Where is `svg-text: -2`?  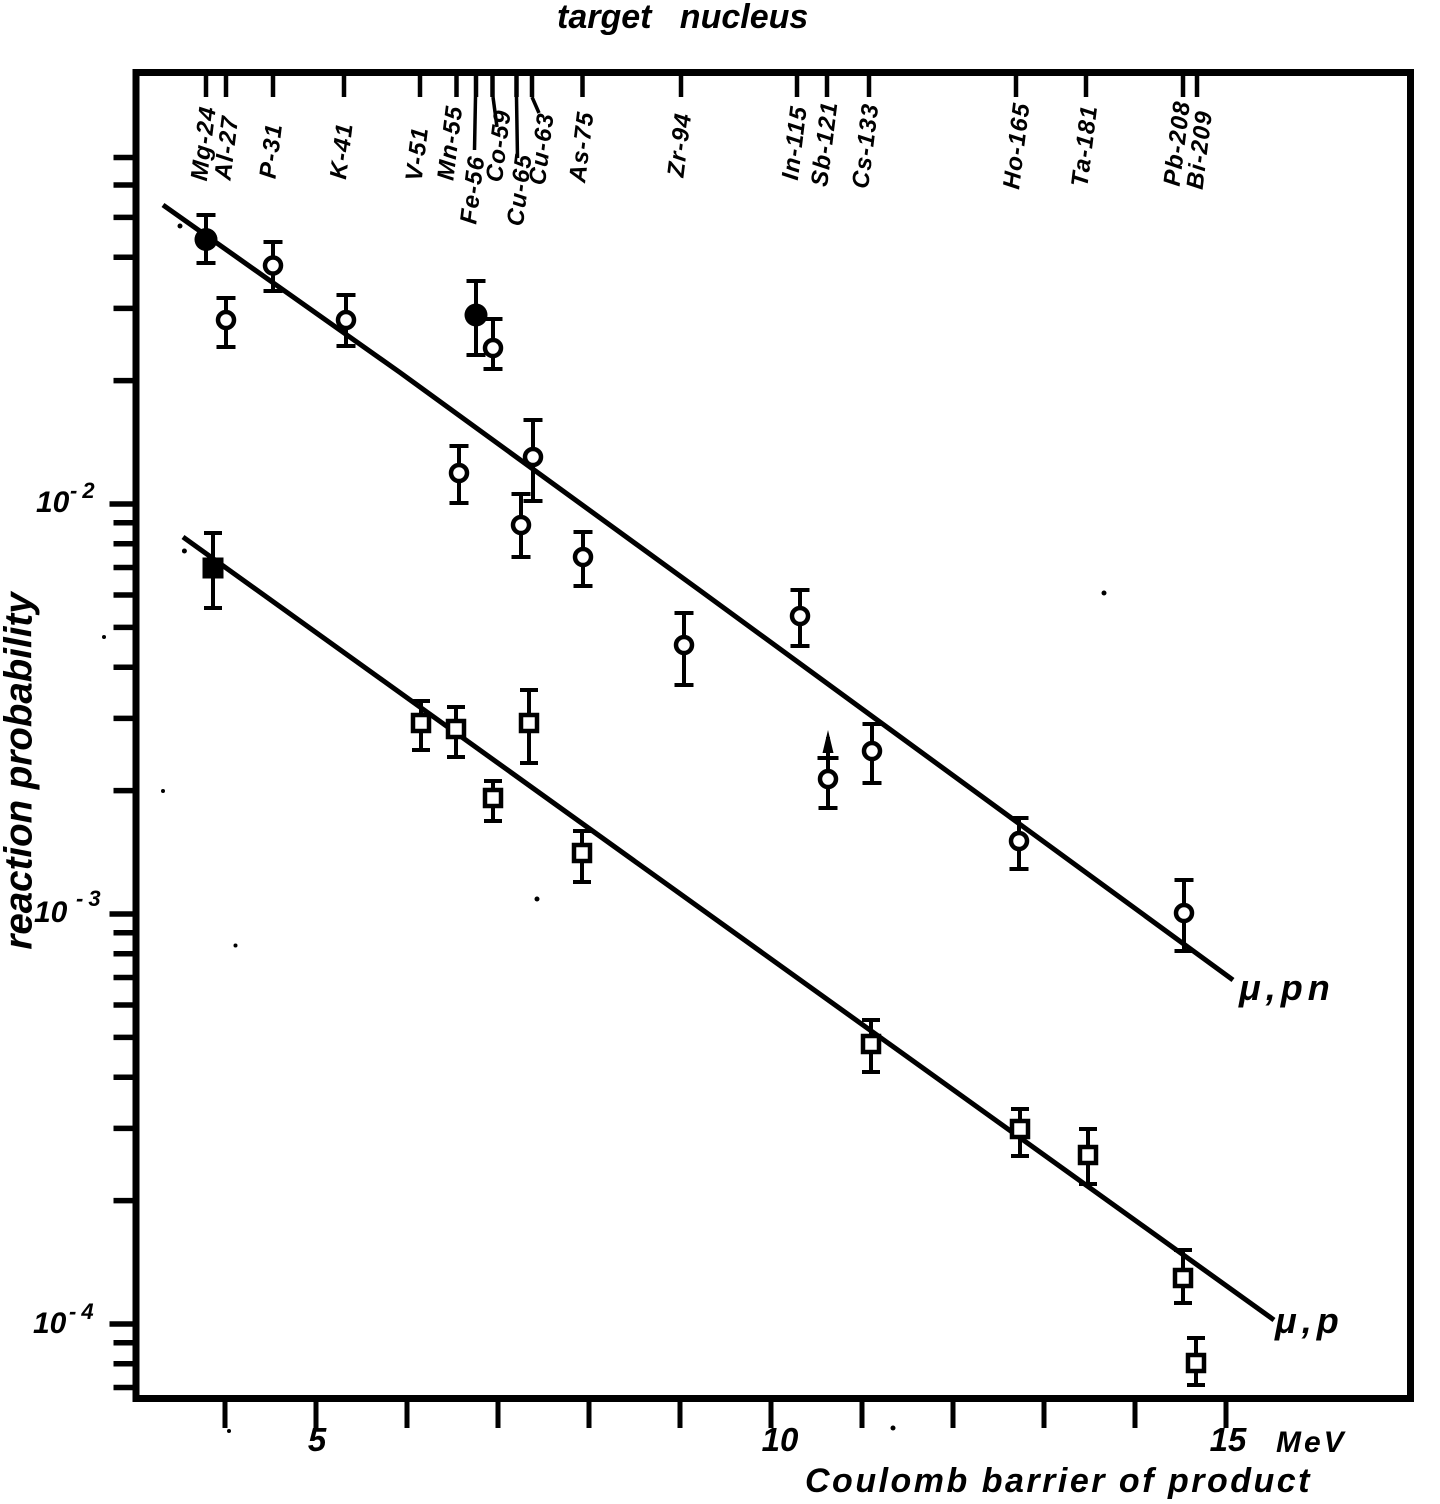
svg-text: -2 is located at coordinates (85, 490).